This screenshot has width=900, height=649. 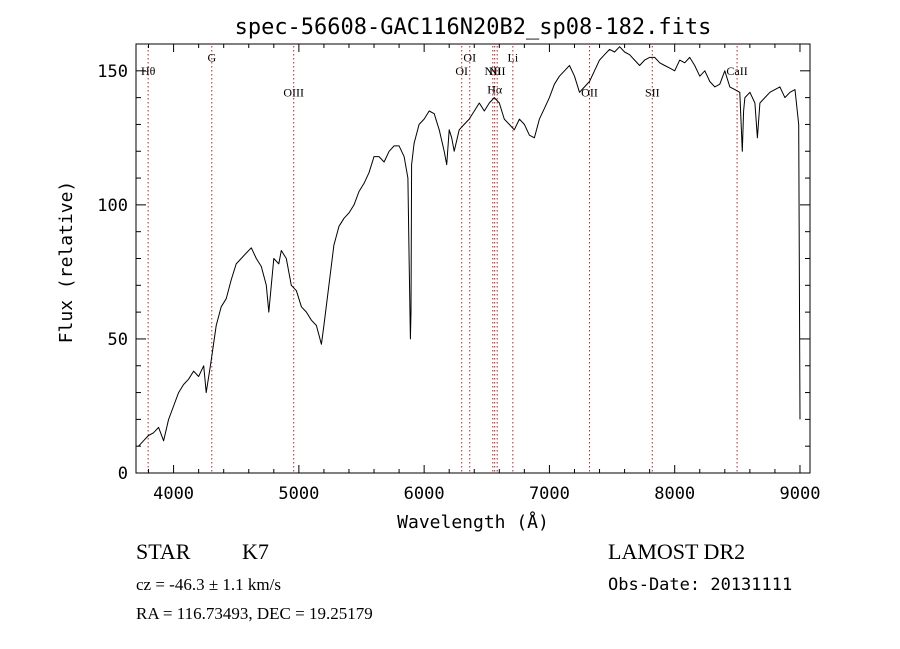 What do you see at coordinates (549, 494) in the screenshot?
I see `x-tick-label: 7000` at bounding box center [549, 494].